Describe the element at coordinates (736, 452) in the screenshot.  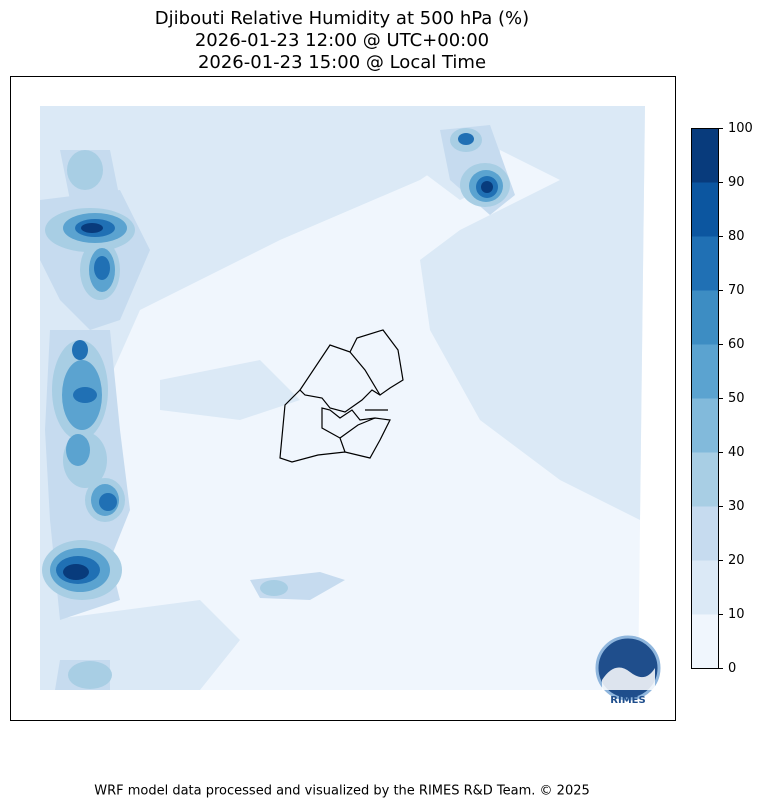
I see `colorbar-tick-label: 40` at that location.